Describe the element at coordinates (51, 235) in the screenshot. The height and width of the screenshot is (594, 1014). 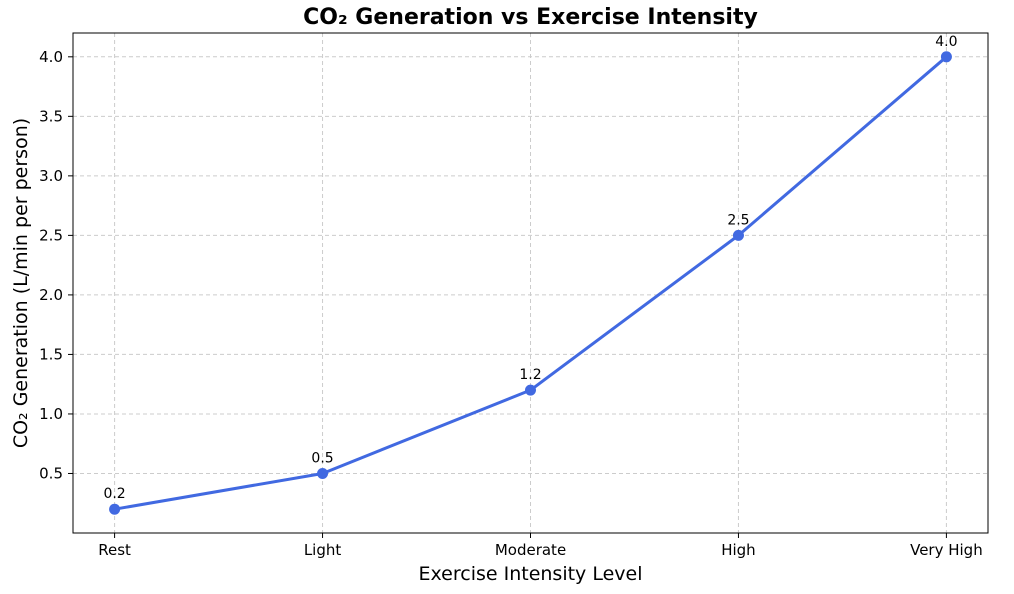
I see `y-tick-label: 2.5` at that location.